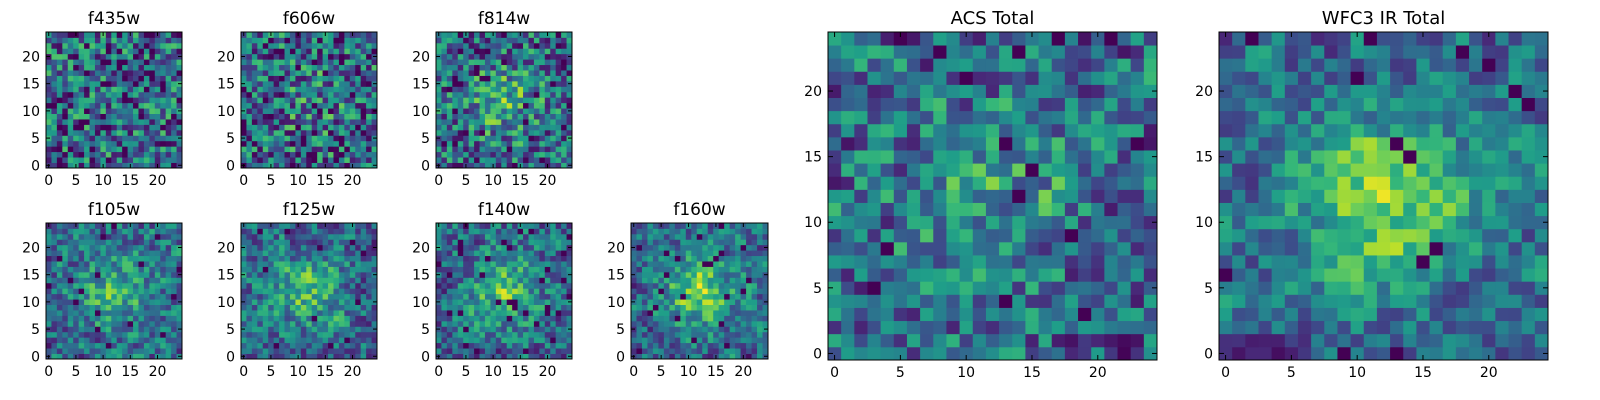 The height and width of the screenshot is (400, 1600). Describe the element at coordinates (35, 139) in the screenshot. I see `y-tick-label: 5` at that location.